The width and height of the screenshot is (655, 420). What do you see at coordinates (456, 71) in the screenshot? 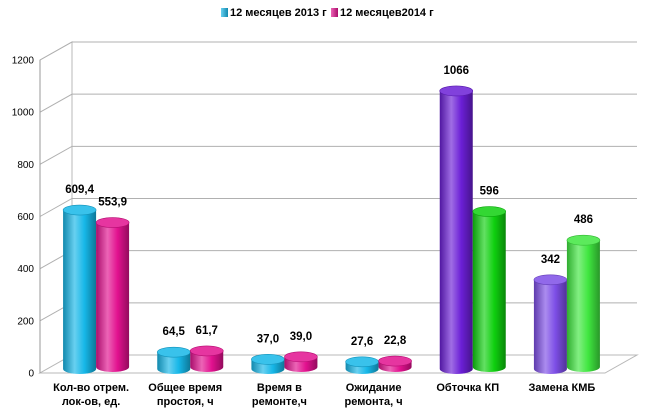
I see `data-label: 1066` at bounding box center [456, 71].